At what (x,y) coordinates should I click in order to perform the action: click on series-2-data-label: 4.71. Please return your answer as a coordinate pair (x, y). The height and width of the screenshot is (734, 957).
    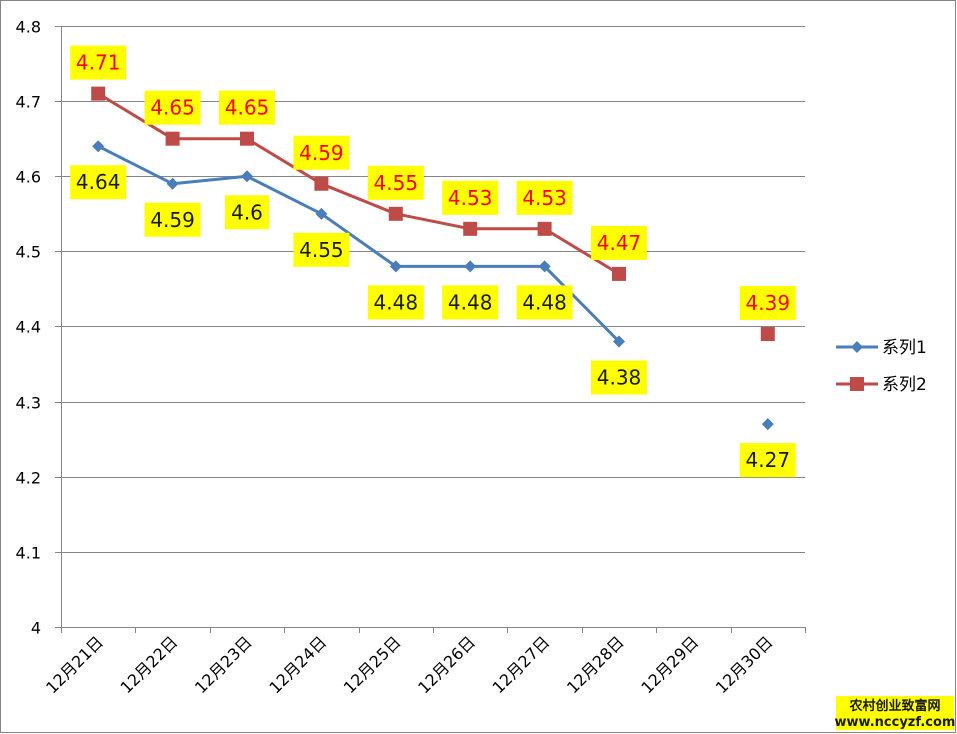
    Looking at the image, I should click on (98, 62).